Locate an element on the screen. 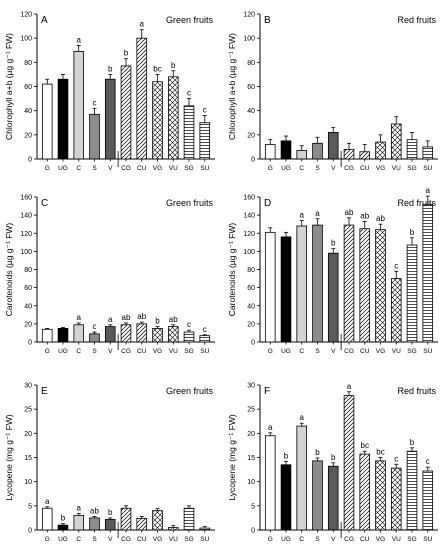  bar-g is located at coordinates (270, 287).